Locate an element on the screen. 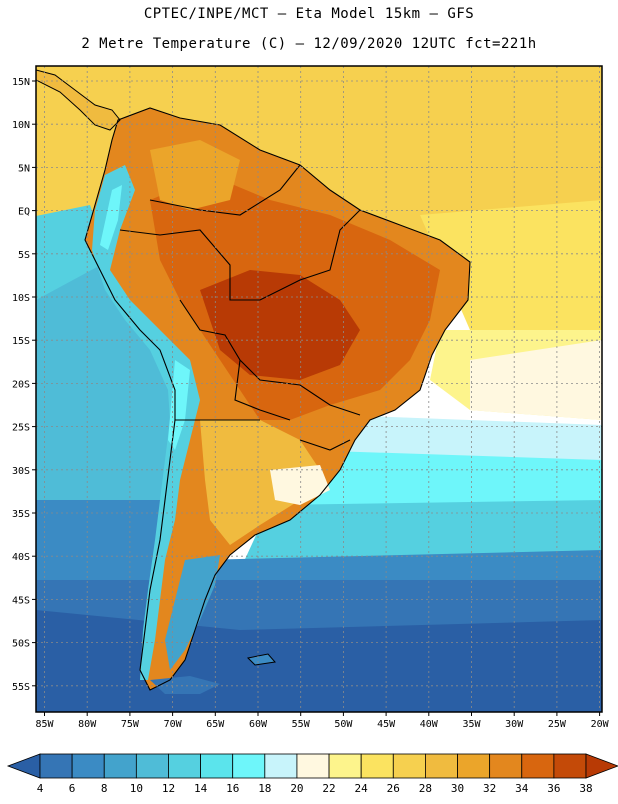 The image size is (618, 804). latitude-label: 55S is located at coordinates (21, 687).